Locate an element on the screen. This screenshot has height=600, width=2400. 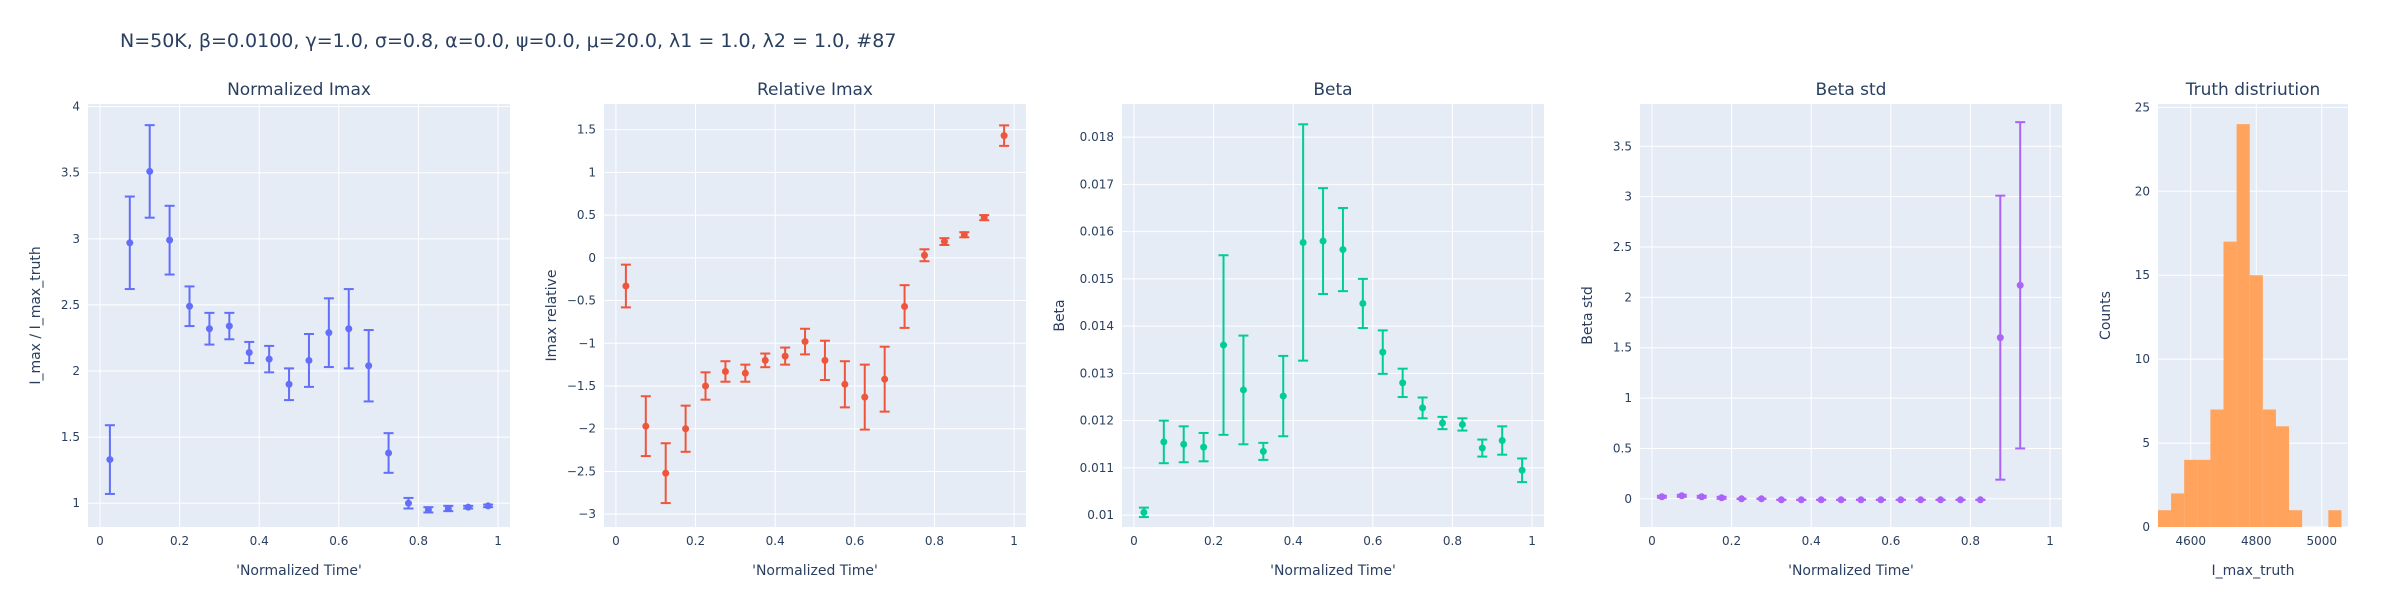
y-tick-label: 10 is located at coordinates (2142, 359).